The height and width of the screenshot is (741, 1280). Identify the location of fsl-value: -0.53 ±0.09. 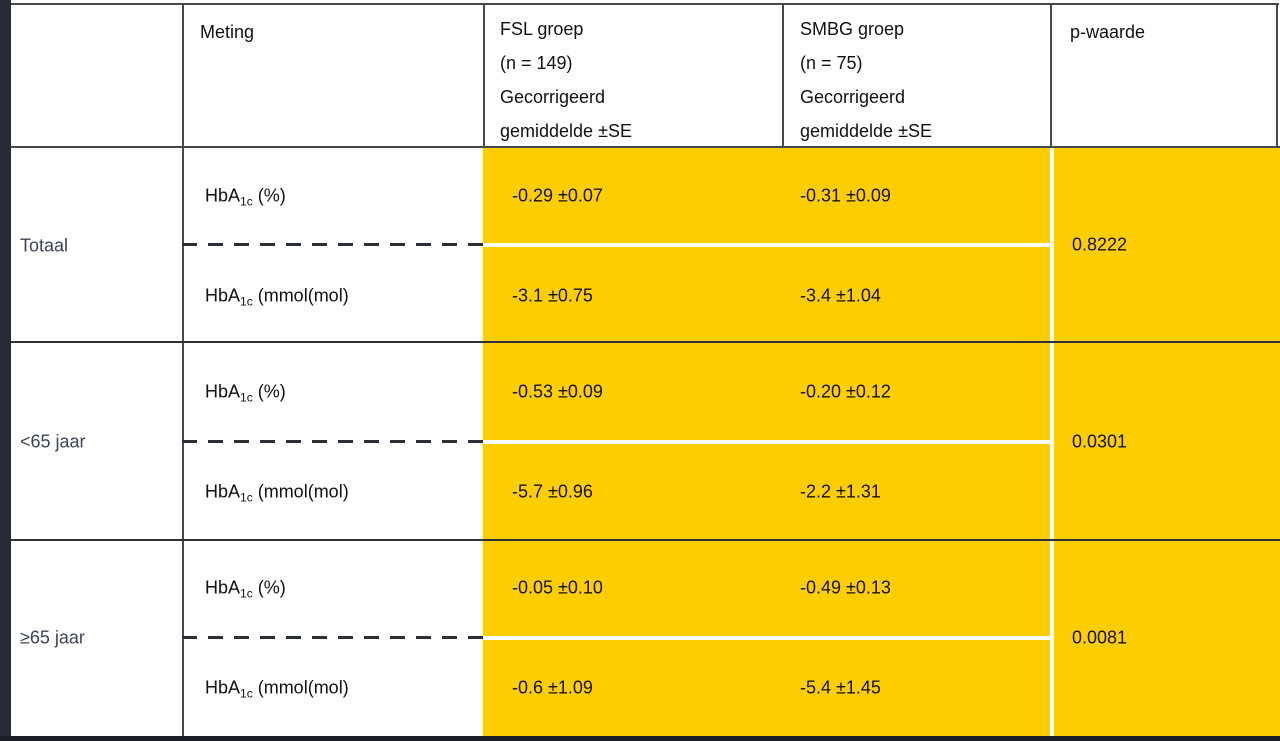
(557, 391).